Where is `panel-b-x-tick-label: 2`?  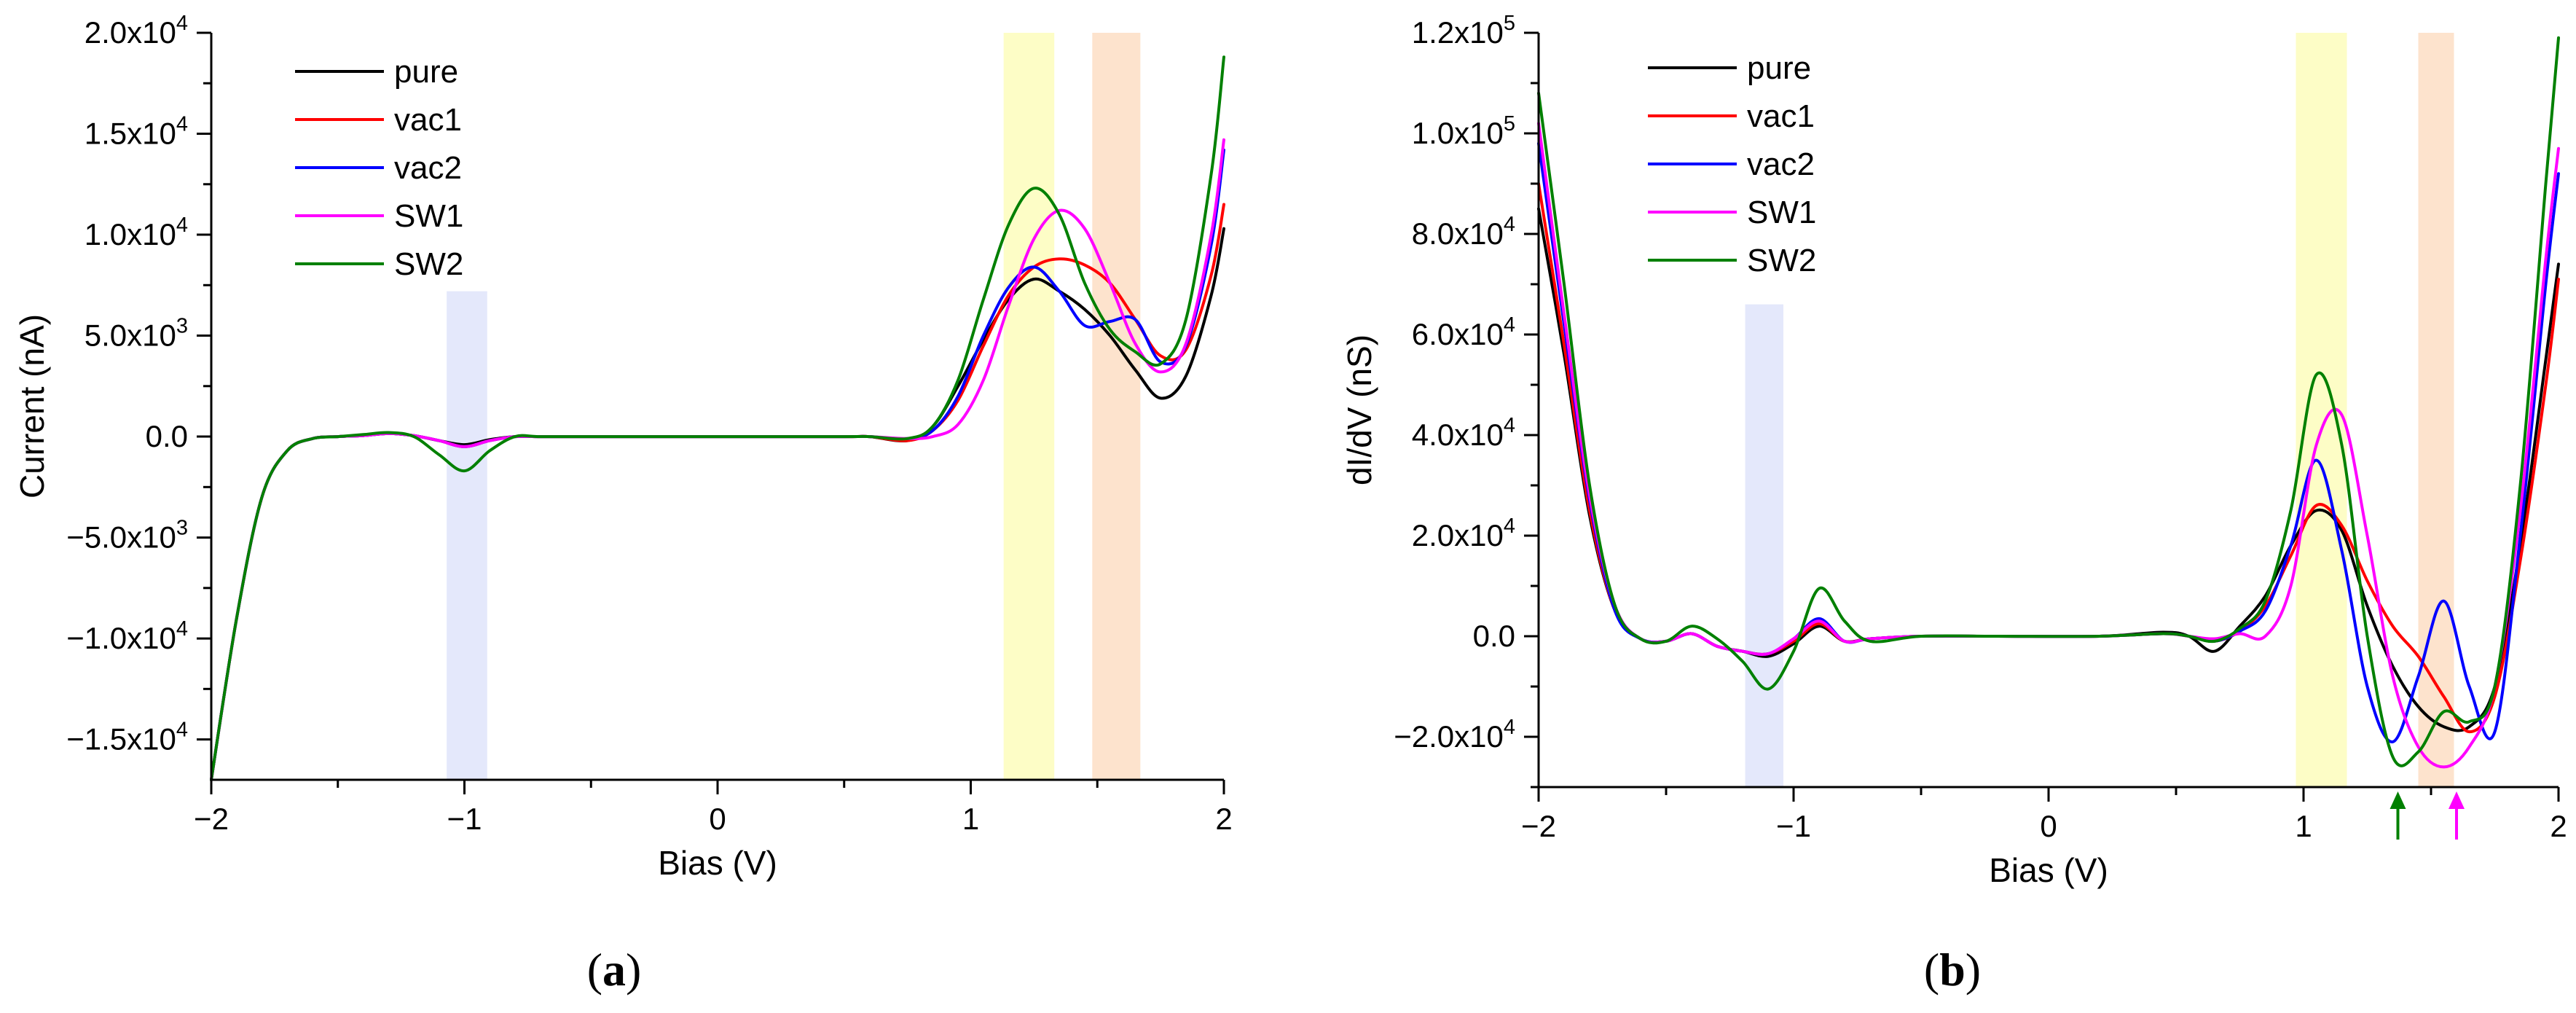 panel-b-x-tick-label: 2 is located at coordinates (2558, 826).